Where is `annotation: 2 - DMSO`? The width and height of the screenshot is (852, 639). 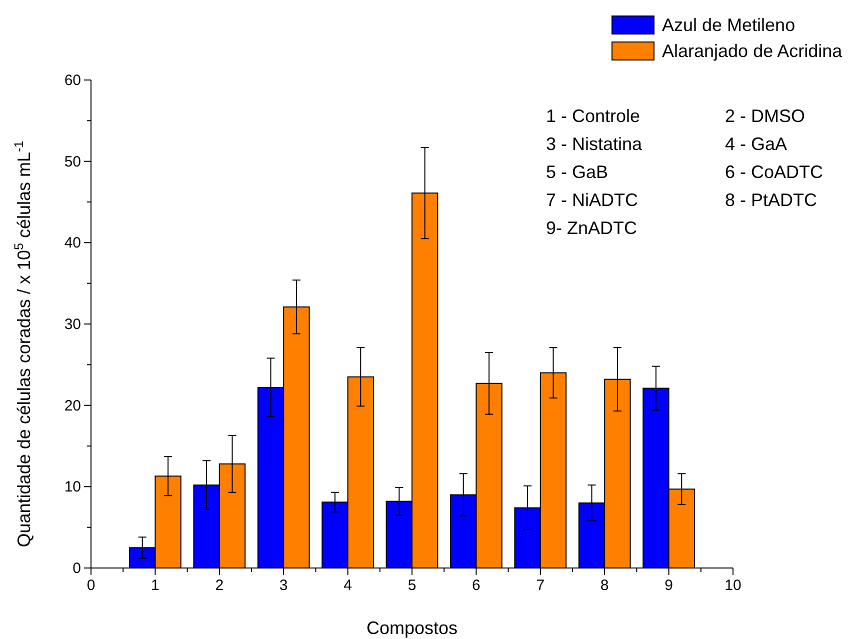
annotation: 2 - DMSO is located at coordinates (765, 116).